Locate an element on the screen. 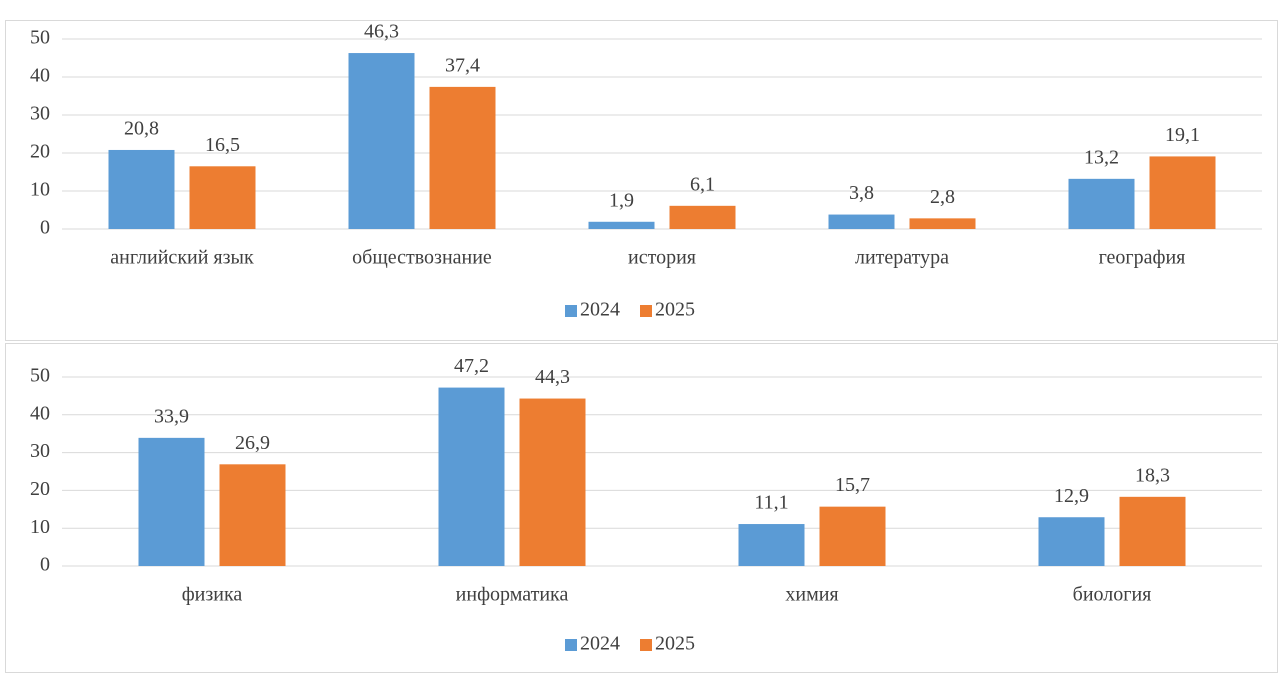 This screenshot has width=1278, height=678. value-label: 19,1 is located at coordinates (1182, 135).